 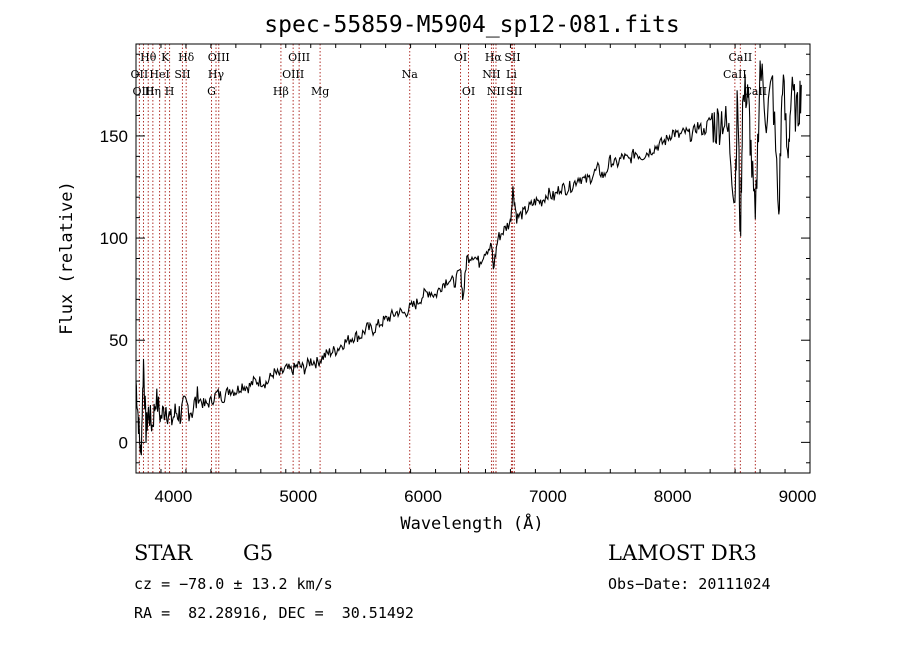 I want to click on line-label-hα: Hα, so click(x=494, y=57).